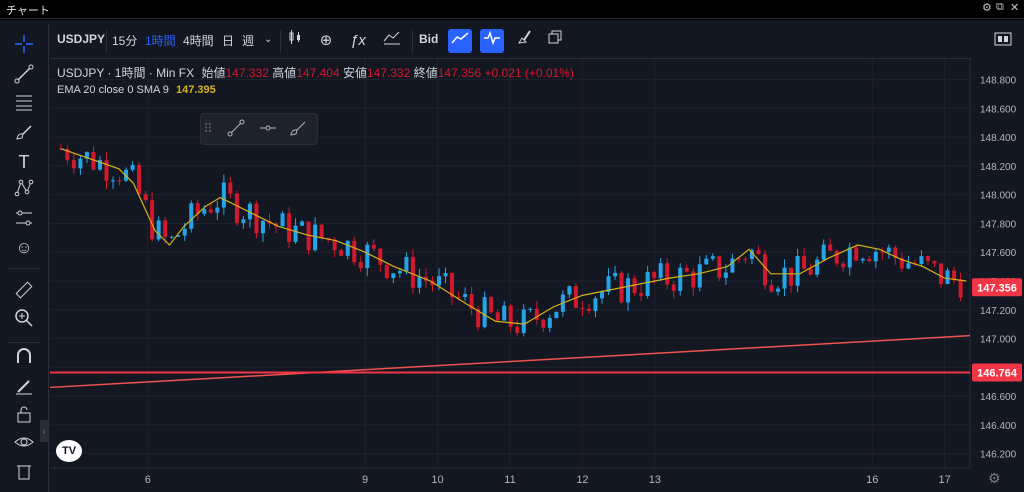 The height and width of the screenshot is (492, 1024). Describe the element at coordinates (24, 416) in the screenshot. I see `lock-icon` at that location.